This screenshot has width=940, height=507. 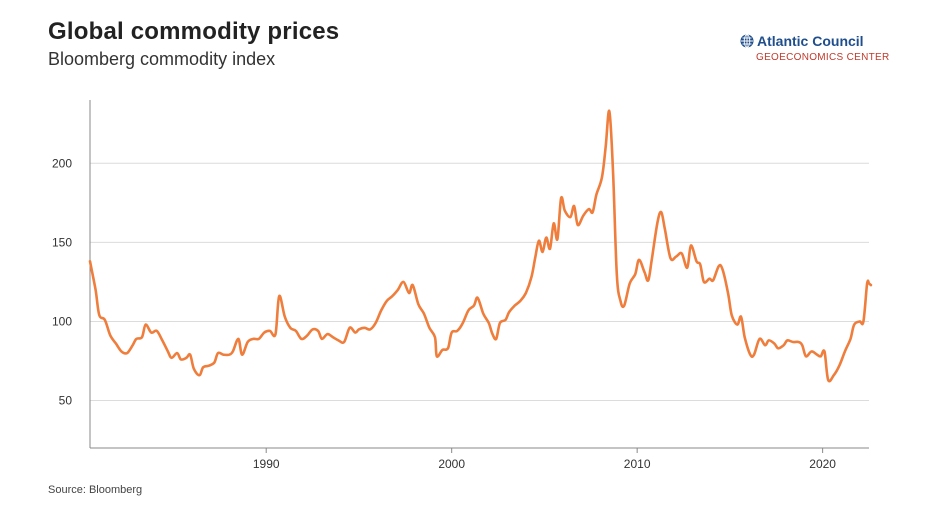 I want to click on logo-name-row: Atlantic Council, so click(x=815, y=41).